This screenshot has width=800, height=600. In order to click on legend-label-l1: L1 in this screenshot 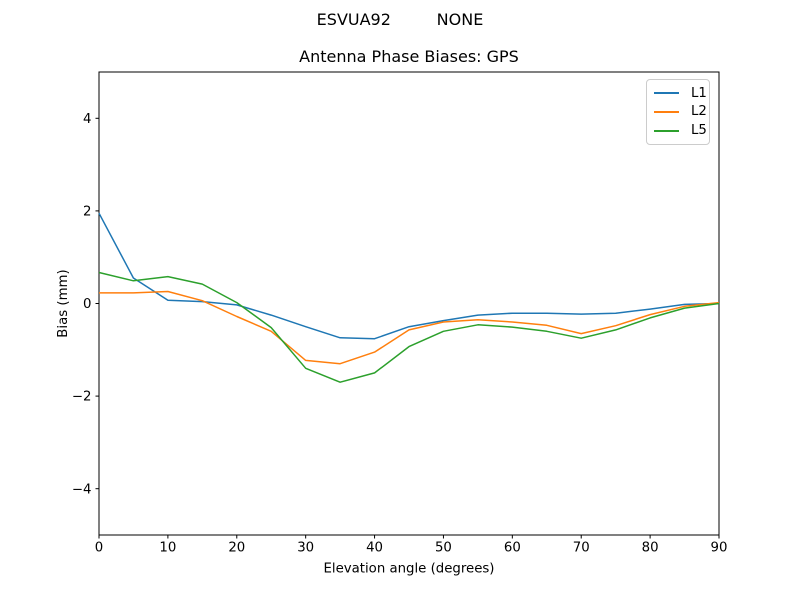, I will do `click(699, 93)`.